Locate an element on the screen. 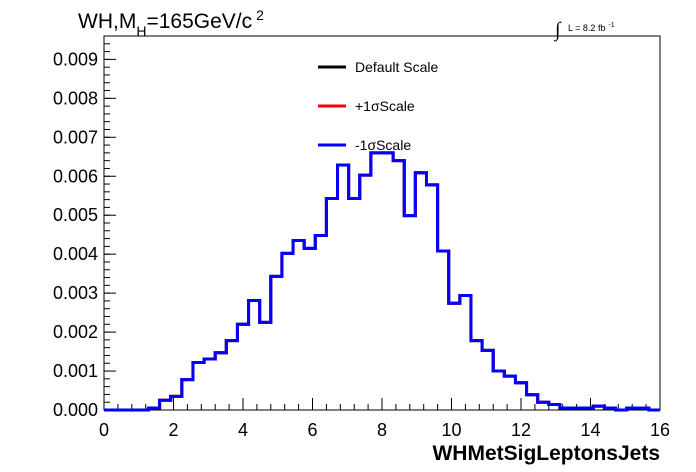 Image resolution: width=696 pixels, height=472 pixels. luminosity-value: L = 8.2 fb is located at coordinates (586, 28).